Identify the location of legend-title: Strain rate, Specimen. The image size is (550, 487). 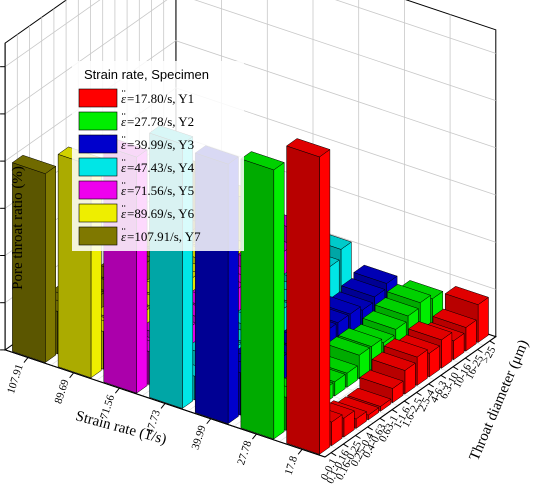
(146, 74).